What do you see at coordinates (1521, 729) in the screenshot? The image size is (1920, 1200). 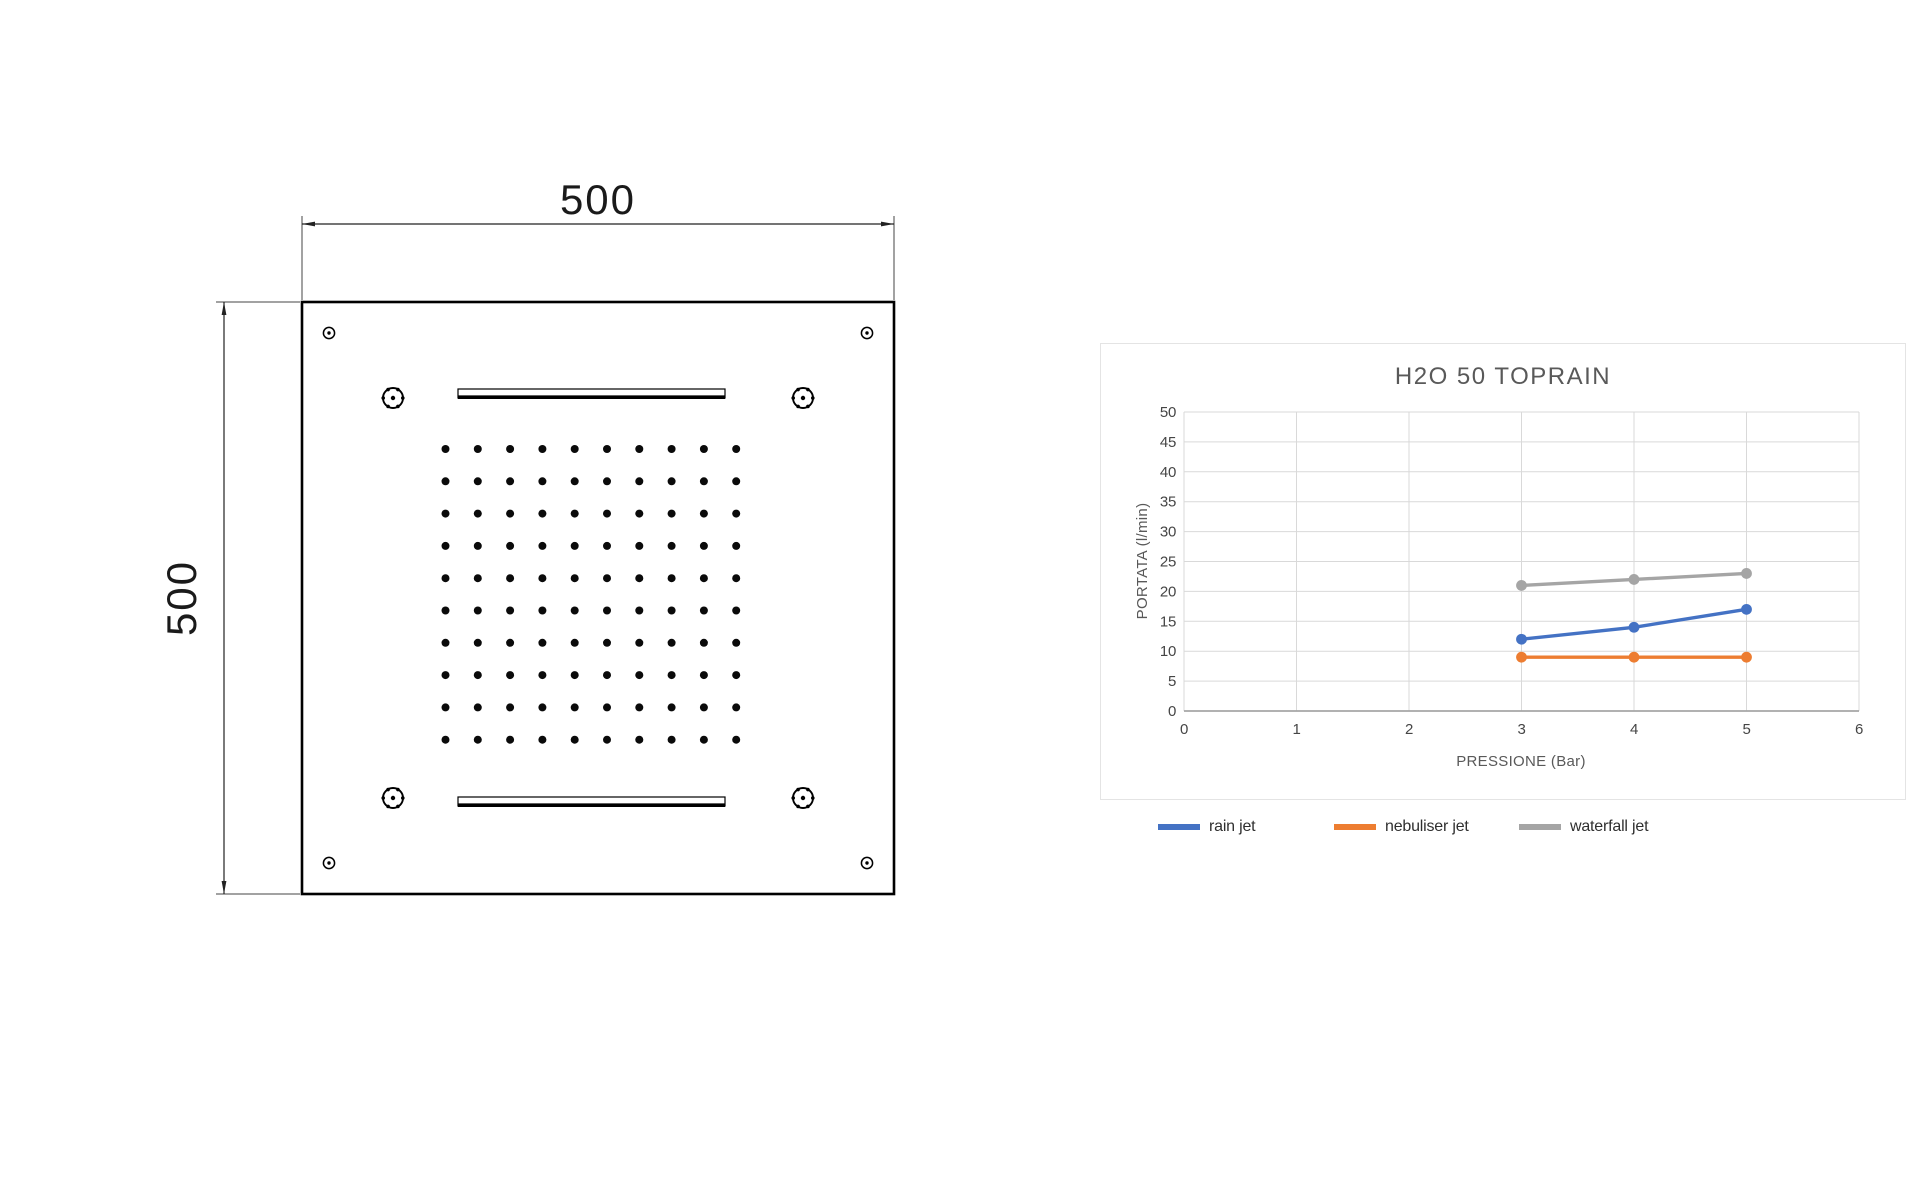 I see `x-tick-label: 3` at bounding box center [1521, 729].